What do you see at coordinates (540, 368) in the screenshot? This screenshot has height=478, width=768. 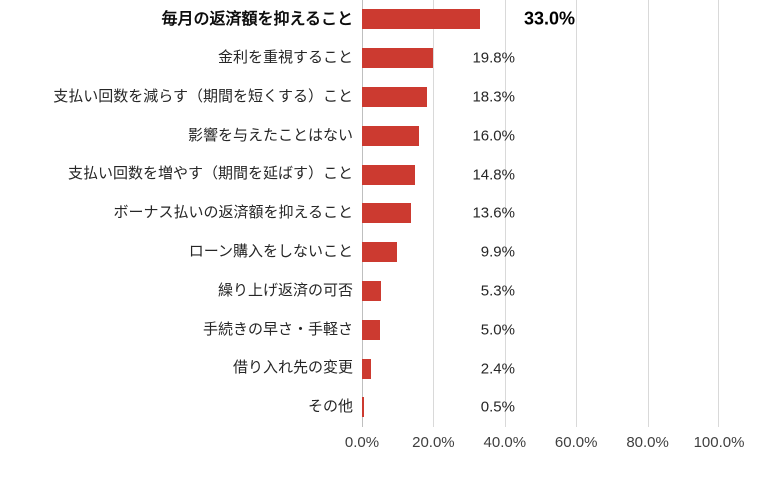 I see `row-plot-area: 2.4%` at bounding box center [540, 368].